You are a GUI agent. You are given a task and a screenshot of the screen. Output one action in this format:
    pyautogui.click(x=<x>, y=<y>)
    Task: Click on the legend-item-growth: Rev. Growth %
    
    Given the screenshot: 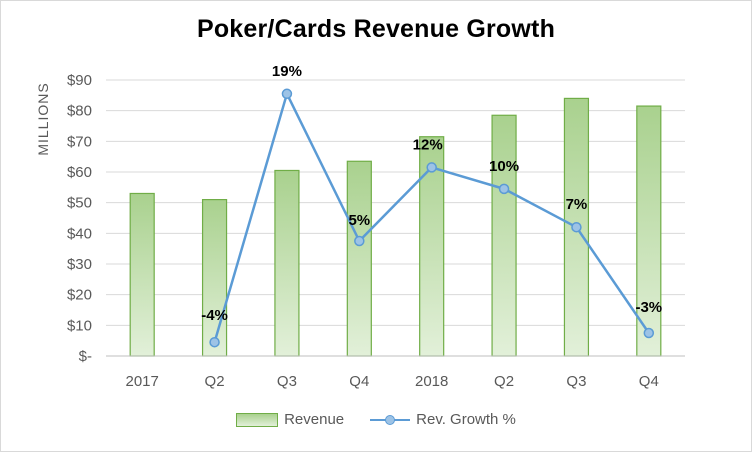 What is the action you would take?
    pyautogui.click(x=443, y=419)
    